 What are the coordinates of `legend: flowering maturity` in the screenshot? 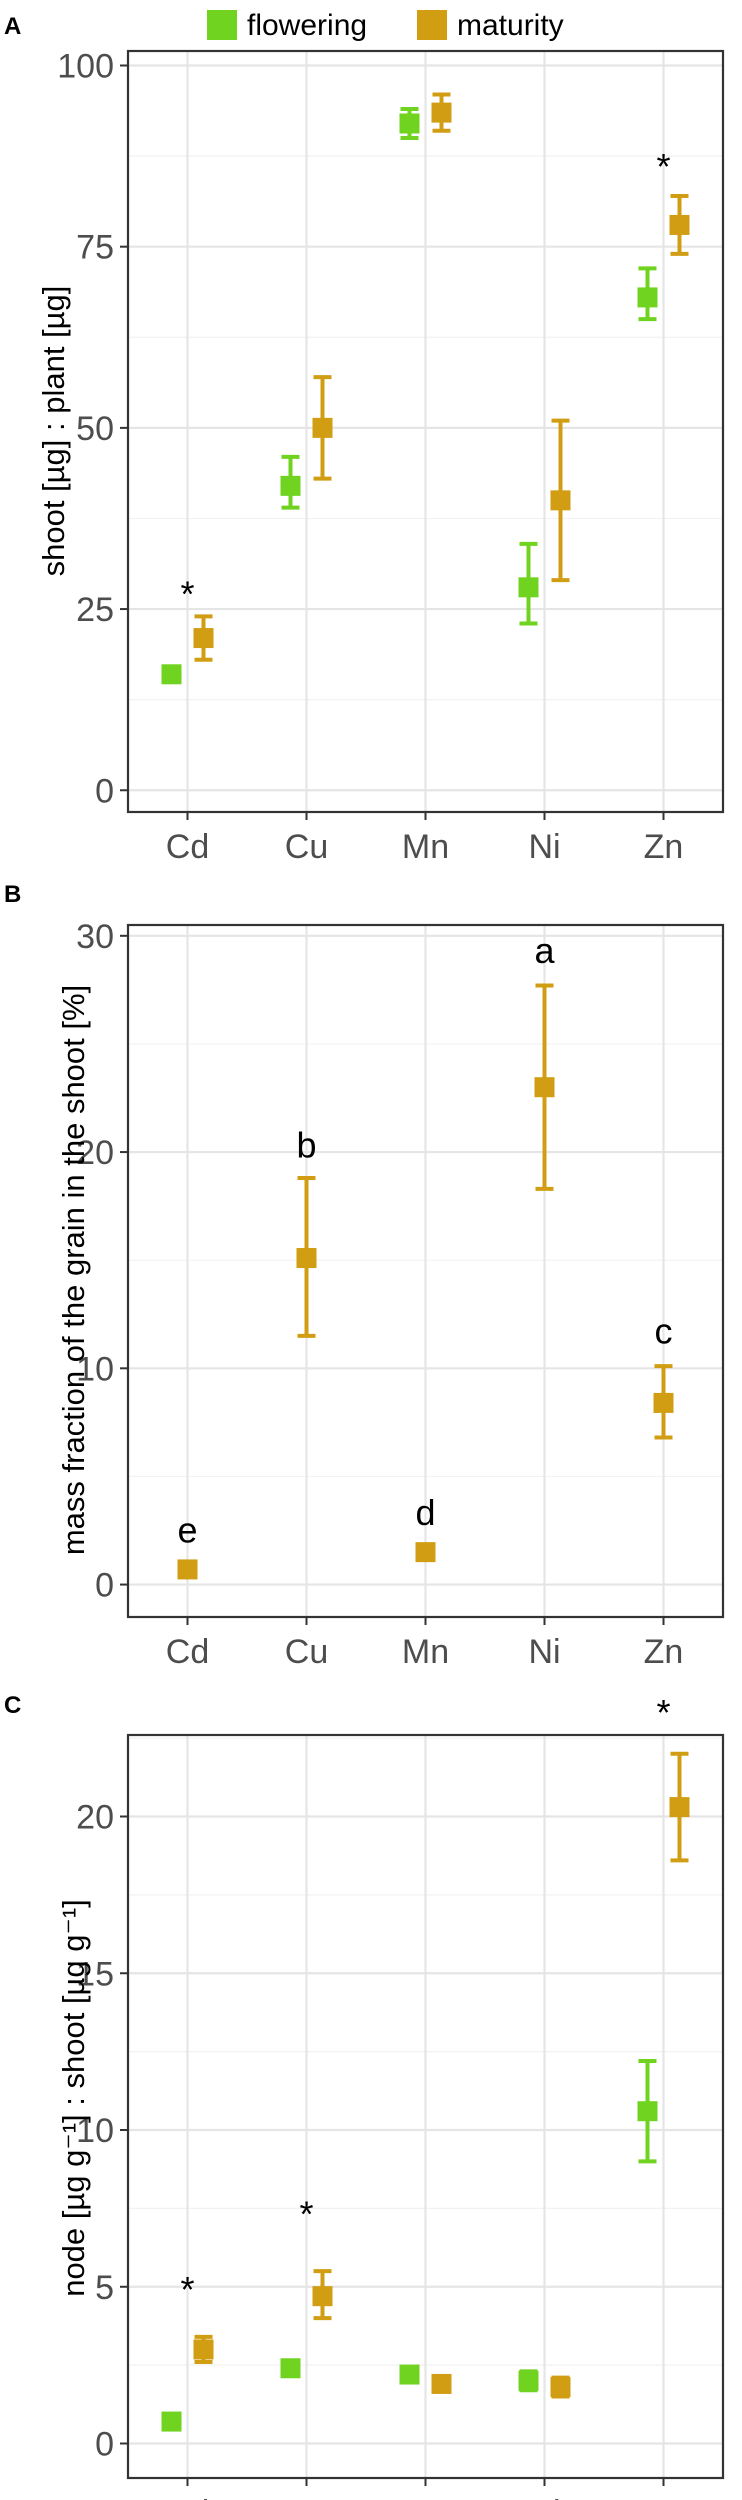 It's located at (385, 25).